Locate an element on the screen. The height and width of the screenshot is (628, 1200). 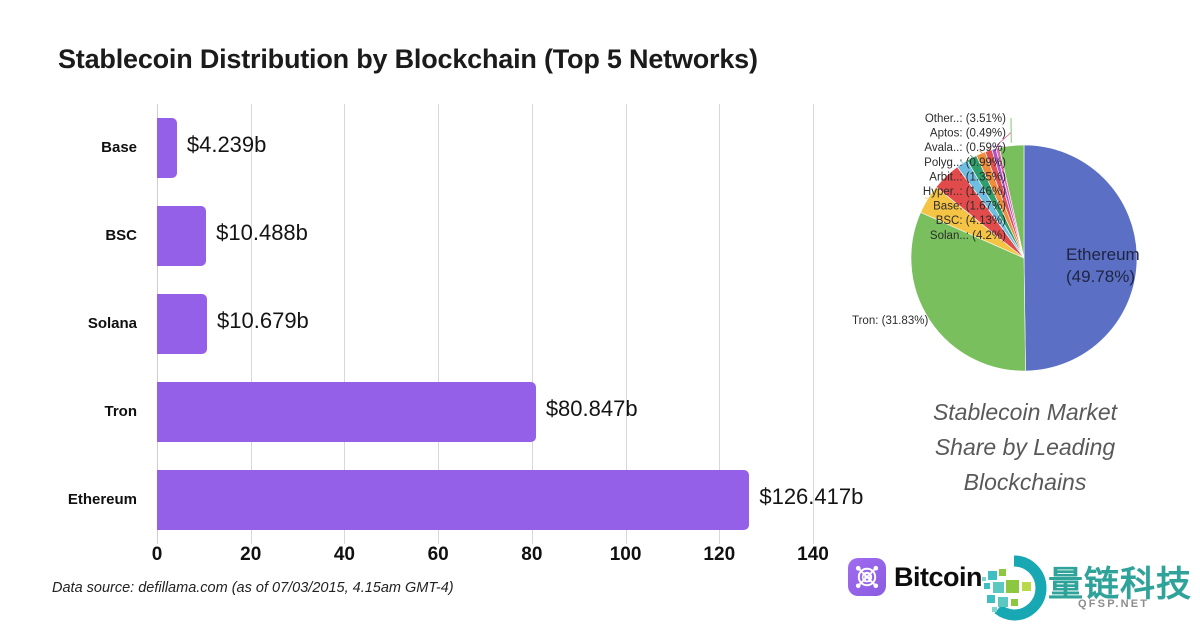
caption-line-2: Share by Leading is located at coordinates (1025, 447).